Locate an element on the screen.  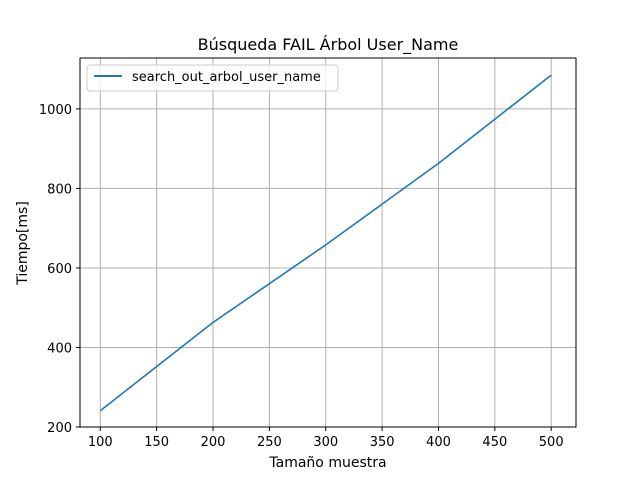
x-axis-label: Tamaño muestra is located at coordinates (327, 463).